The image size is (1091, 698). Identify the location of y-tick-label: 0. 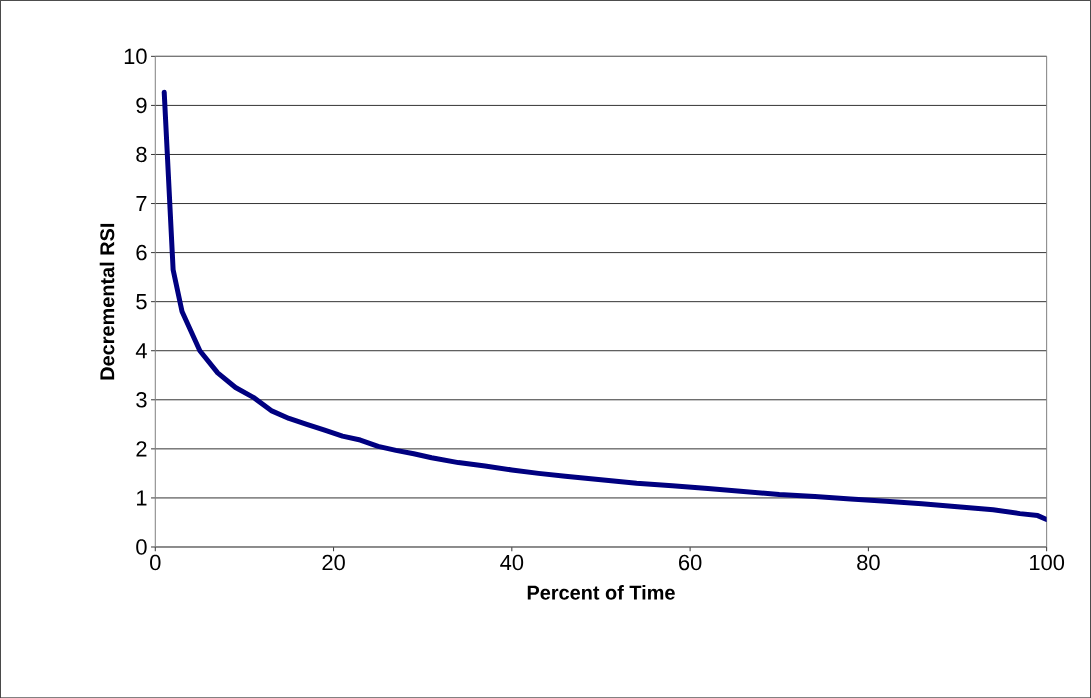
(141, 547).